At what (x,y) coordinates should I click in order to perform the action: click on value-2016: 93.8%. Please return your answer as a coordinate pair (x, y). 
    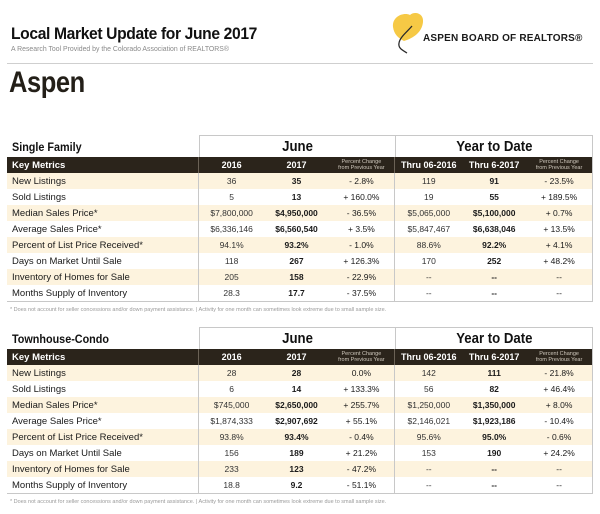
    Looking at the image, I should click on (231, 437).